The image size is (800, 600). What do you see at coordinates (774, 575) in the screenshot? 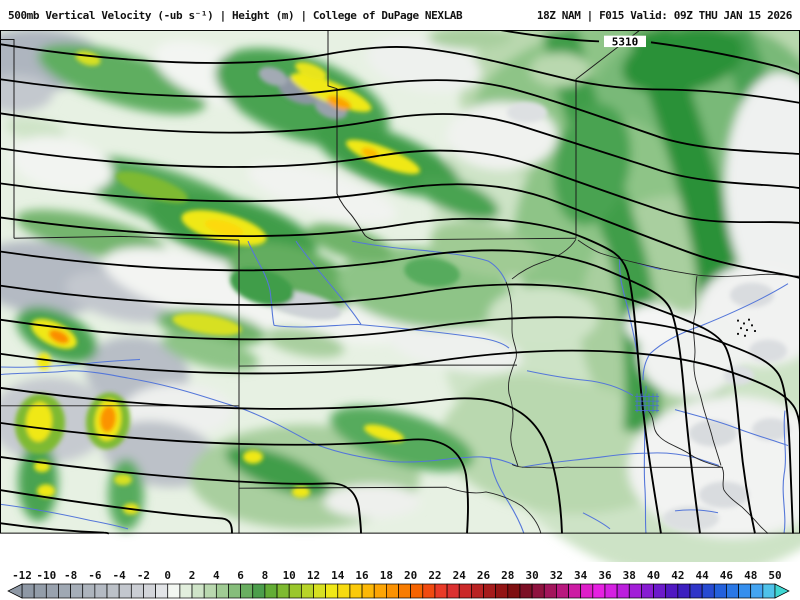
I see `colorbar-tick-label: 50` at bounding box center [774, 575].